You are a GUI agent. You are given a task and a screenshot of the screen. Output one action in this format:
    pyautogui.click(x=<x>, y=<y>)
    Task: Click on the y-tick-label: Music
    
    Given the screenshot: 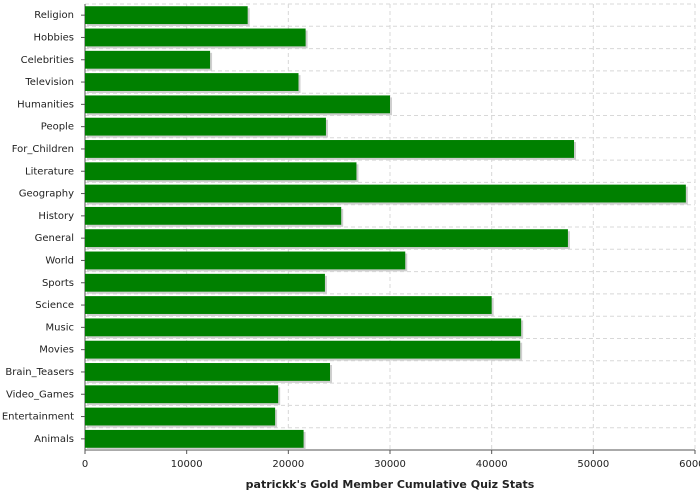 What is the action you would take?
    pyautogui.click(x=60, y=327)
    